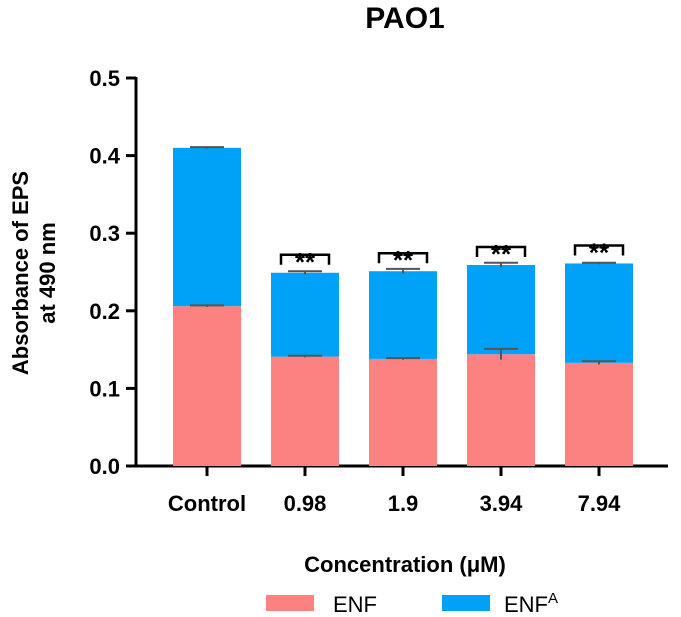 The height and width of the screenshot is (617, 681). Describe the element at coordinates (47, 273) in the screenshot. I see `y-axis-label-line-2: at 490 nm` at that location.